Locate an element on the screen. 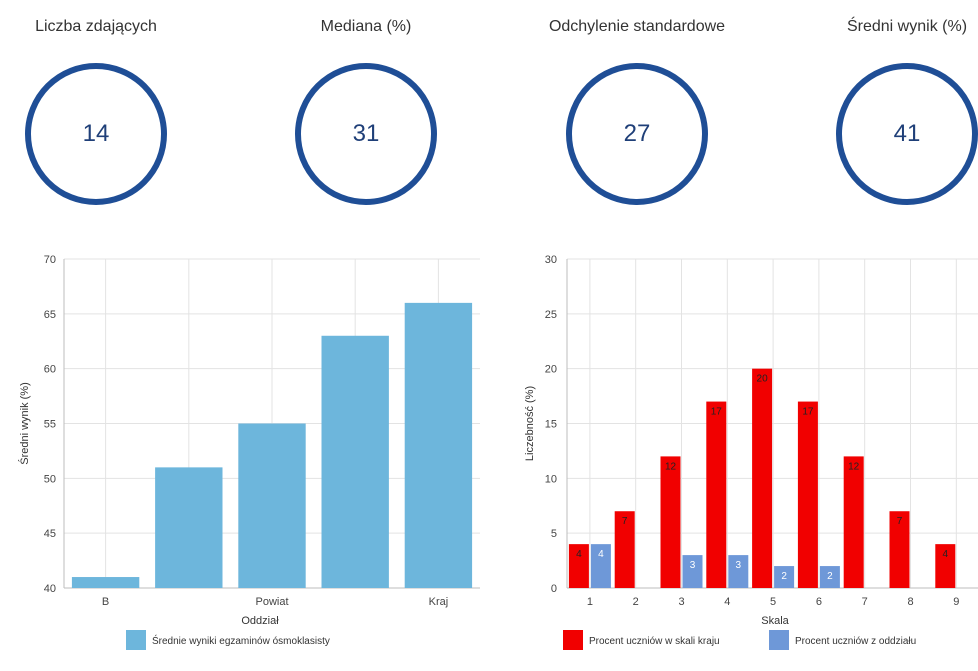  y-tick-label: 40 is located at coordinates (50, 589).